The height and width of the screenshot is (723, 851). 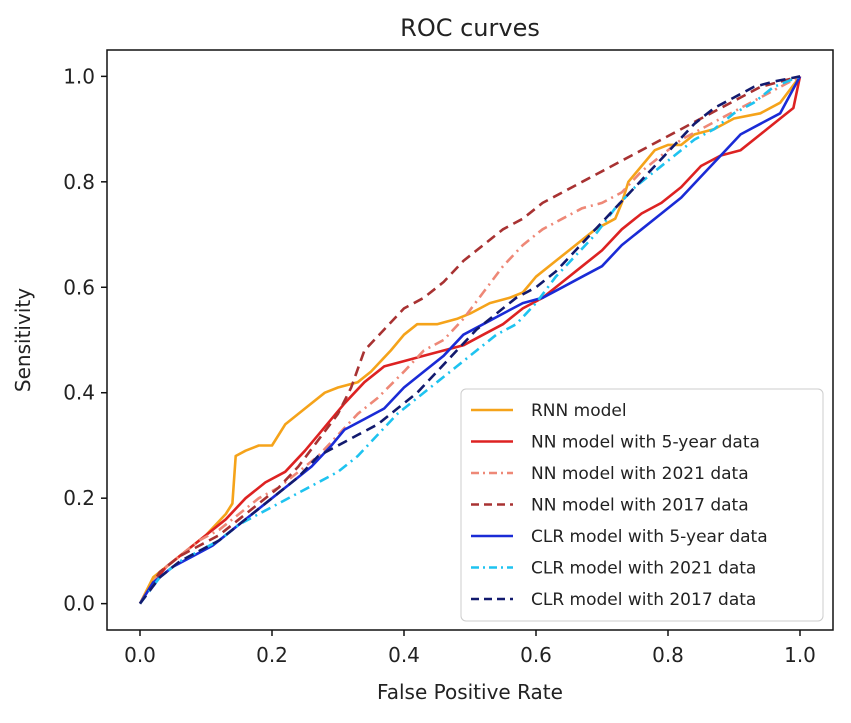 I want to click on x-tick-label: 0.6, so click(x=536, y=655).